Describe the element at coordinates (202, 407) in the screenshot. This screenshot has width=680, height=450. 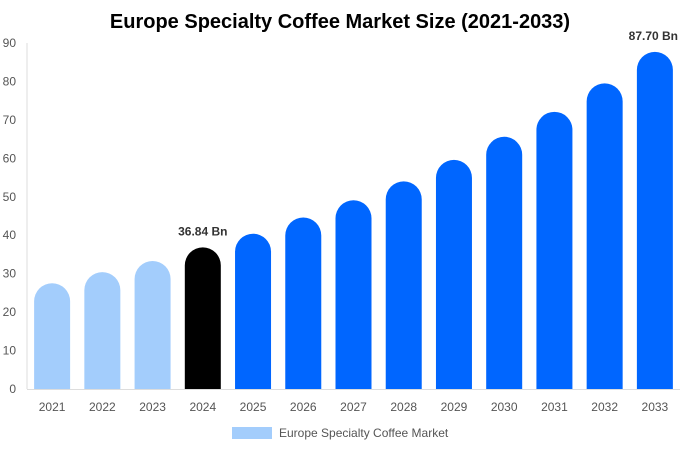
I see `x-tick-label: 2024` at that location.